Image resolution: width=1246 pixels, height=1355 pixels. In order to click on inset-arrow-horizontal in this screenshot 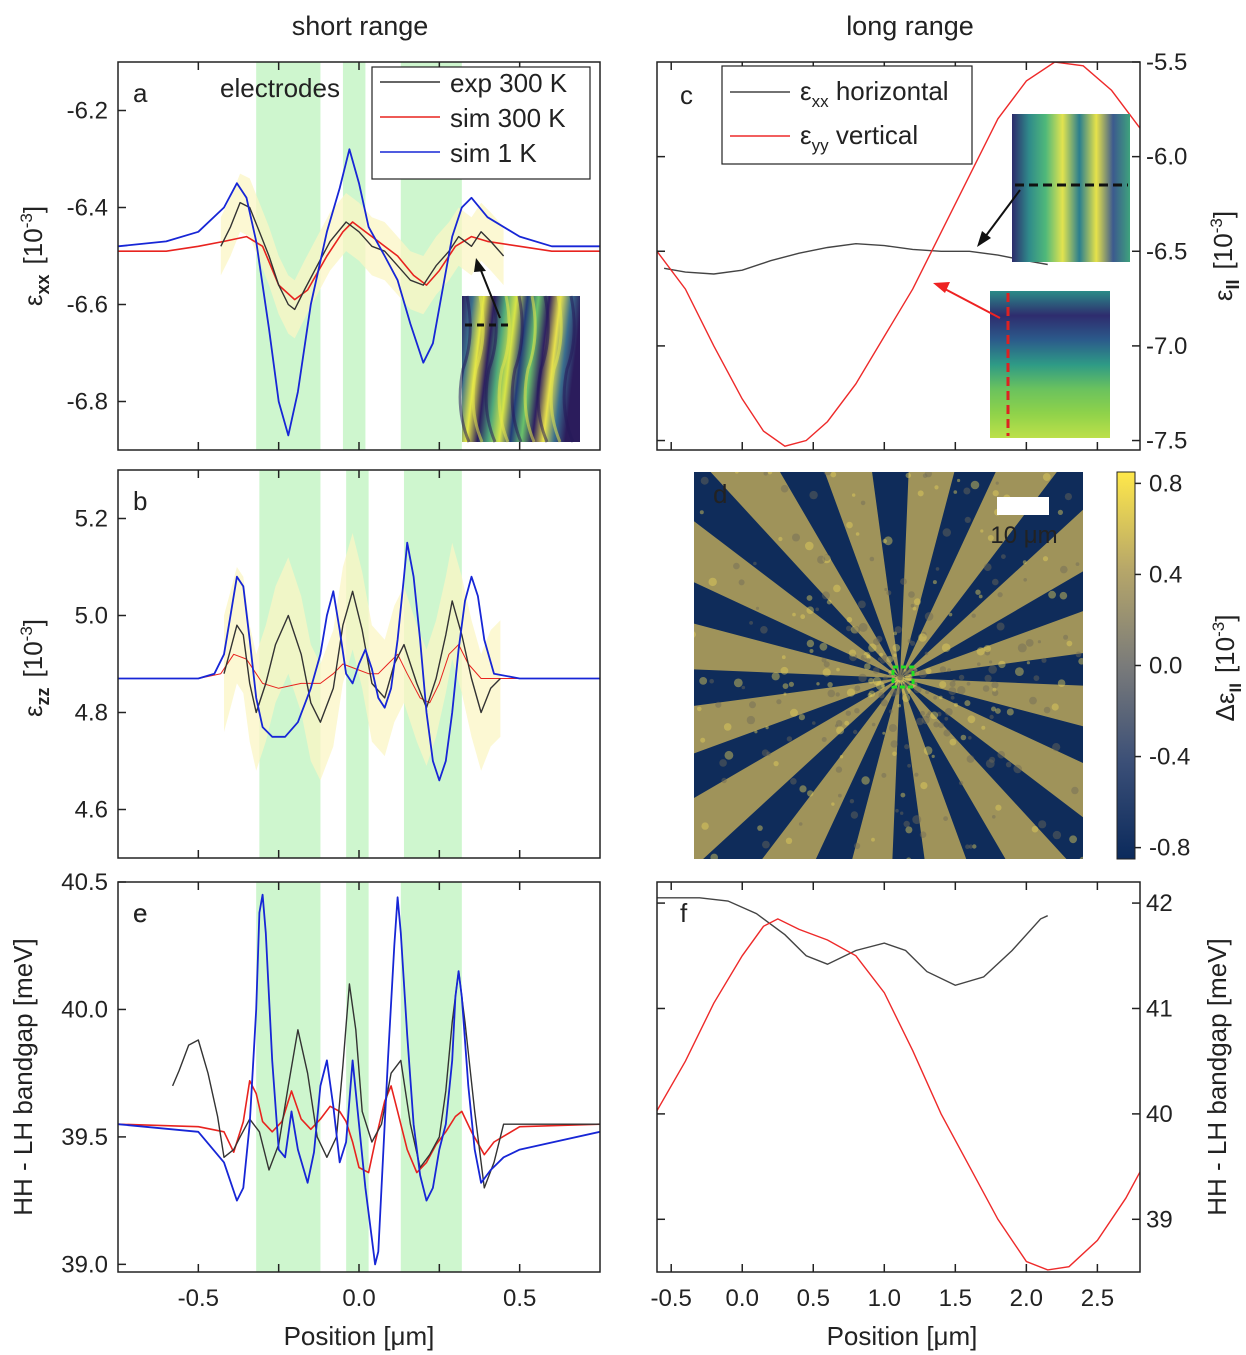, I will do `click(1002, 213)`.